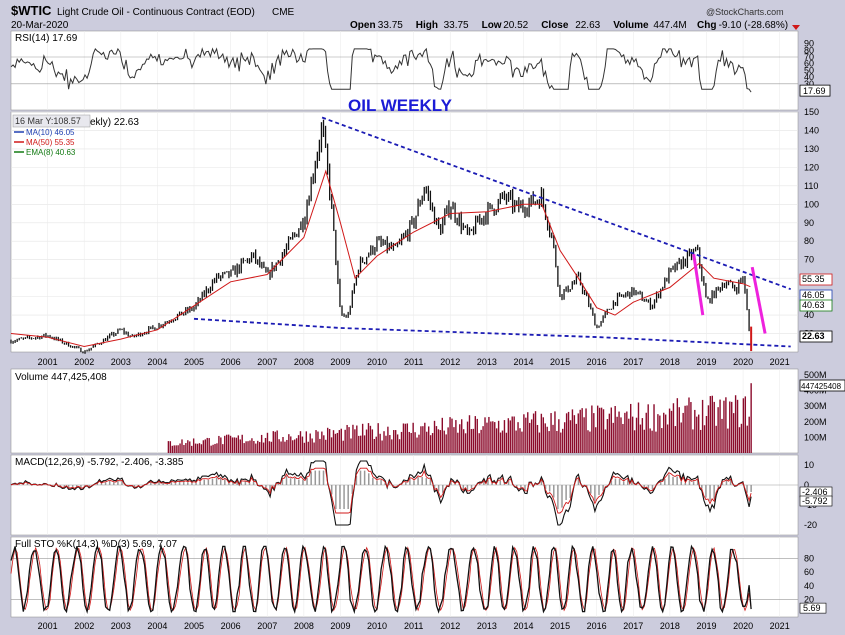  I want to click on sto-x-tick-label: 2006, so click(231, 625).